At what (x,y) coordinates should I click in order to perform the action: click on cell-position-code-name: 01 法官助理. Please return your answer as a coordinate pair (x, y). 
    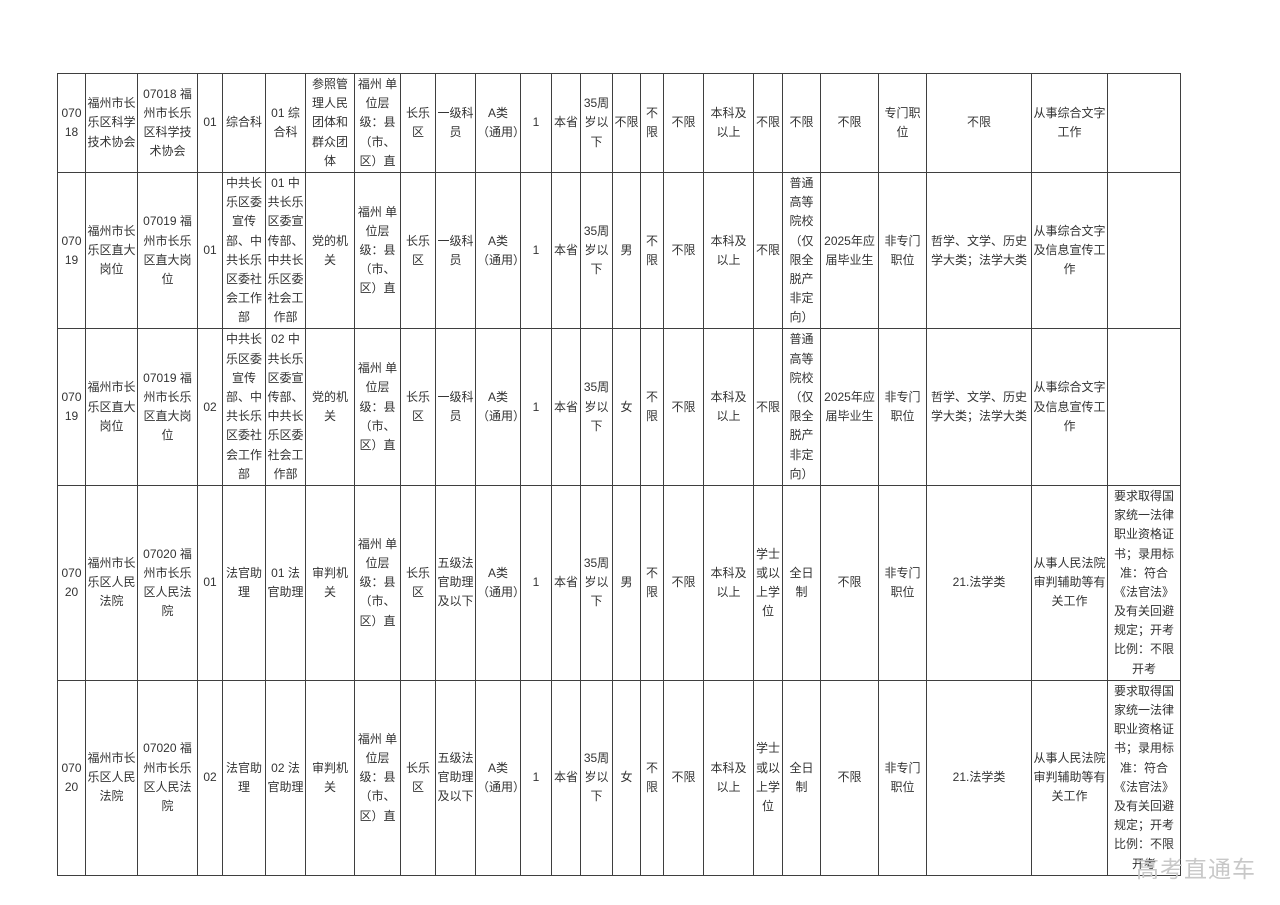
    Looking at the image, I should click on (285, 582).